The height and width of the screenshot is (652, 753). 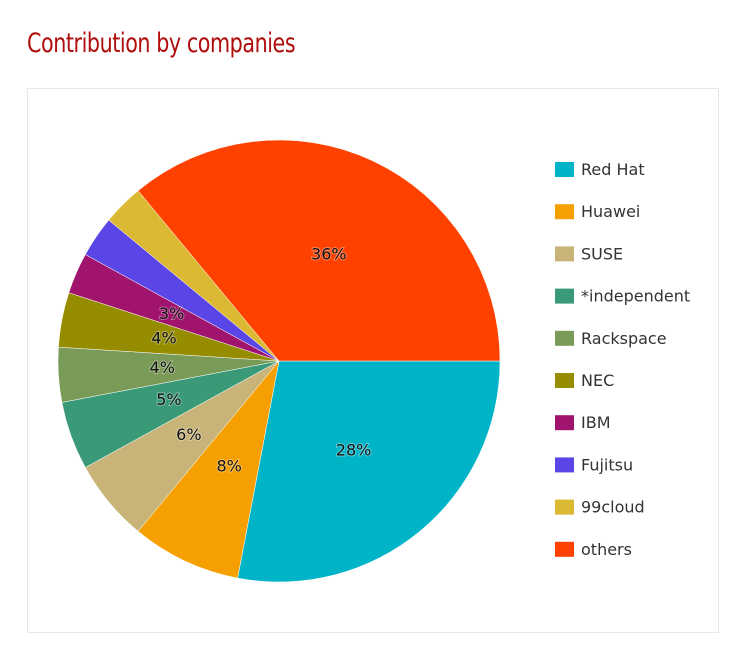 I want to click on legend-label: Red Hat, so click(x=613, y=169).